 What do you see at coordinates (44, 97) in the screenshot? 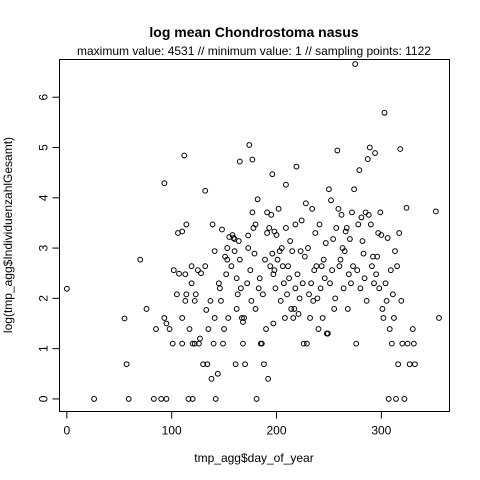
I see `y-tick-label: 6` at bounding box center [44, 97].